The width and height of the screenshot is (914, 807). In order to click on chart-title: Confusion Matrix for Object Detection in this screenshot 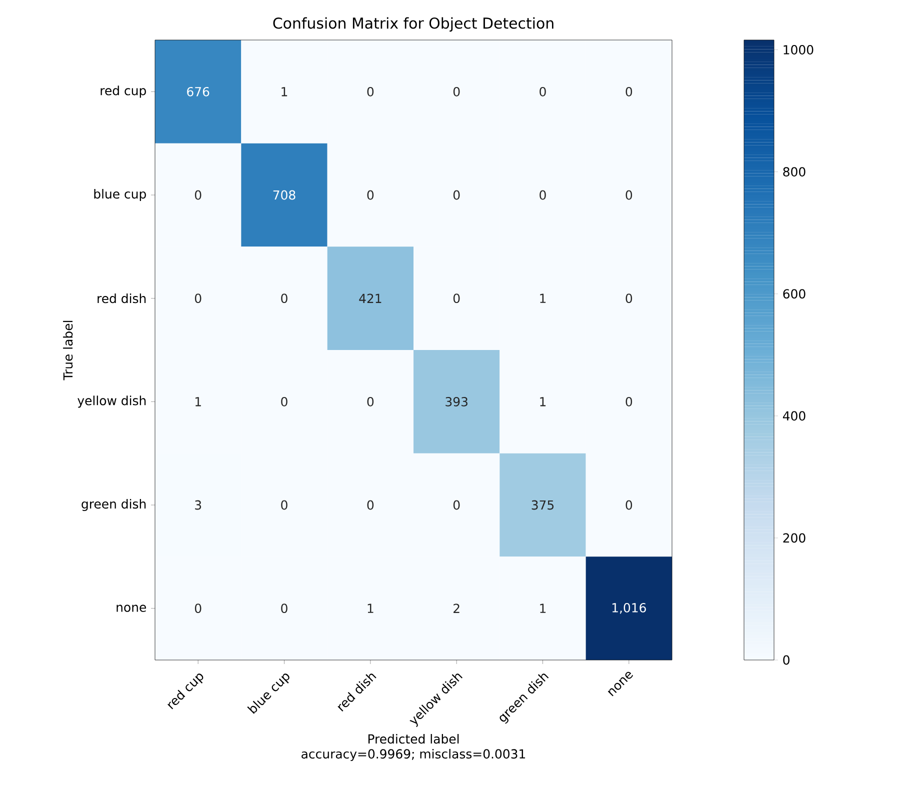, I will do `click(413, 24)`.